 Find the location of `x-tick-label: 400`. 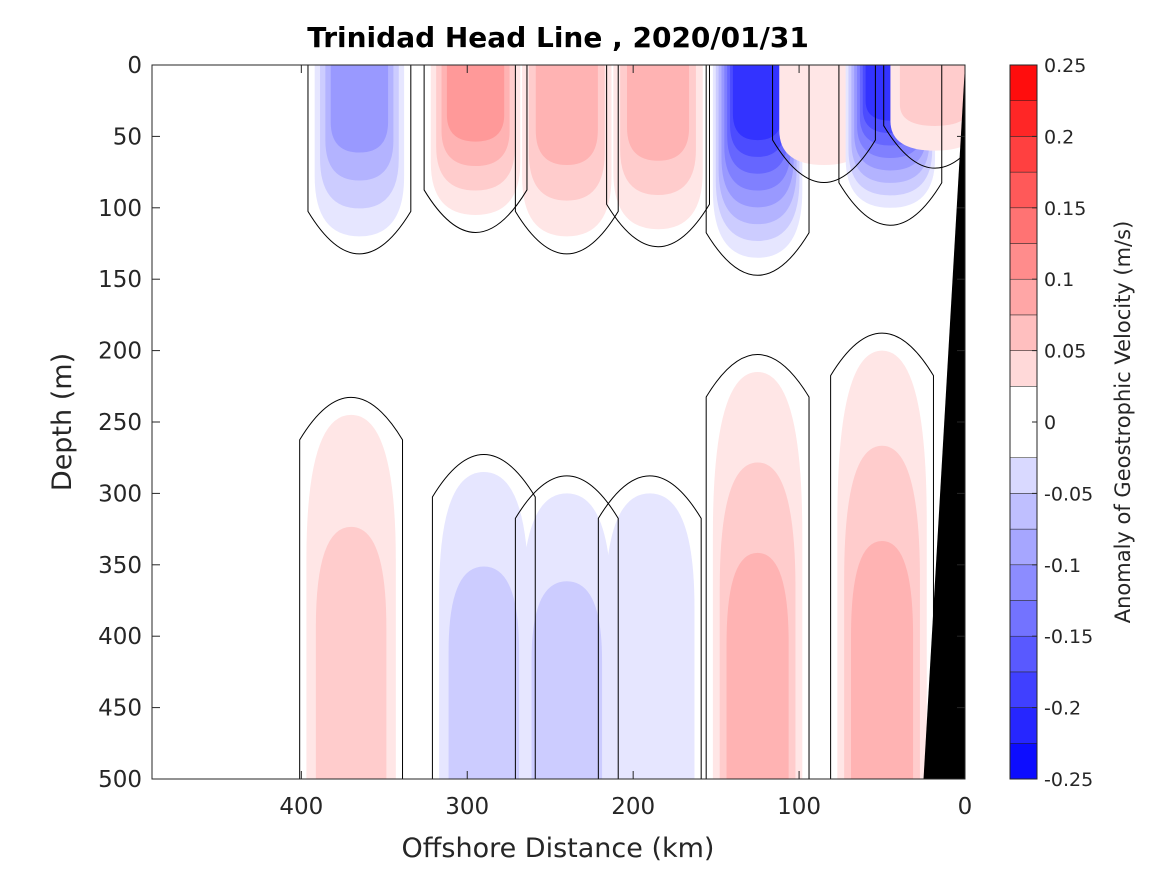

x-tick-label: 400 is located at coordinates (301, 807).